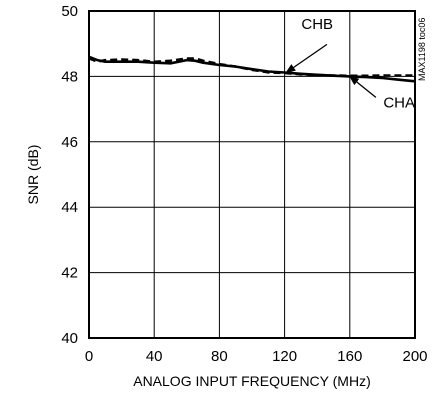  I want to click on x-axis-label: ANALOG INPUT FREQUENCY (MHz), so click(252, 381).